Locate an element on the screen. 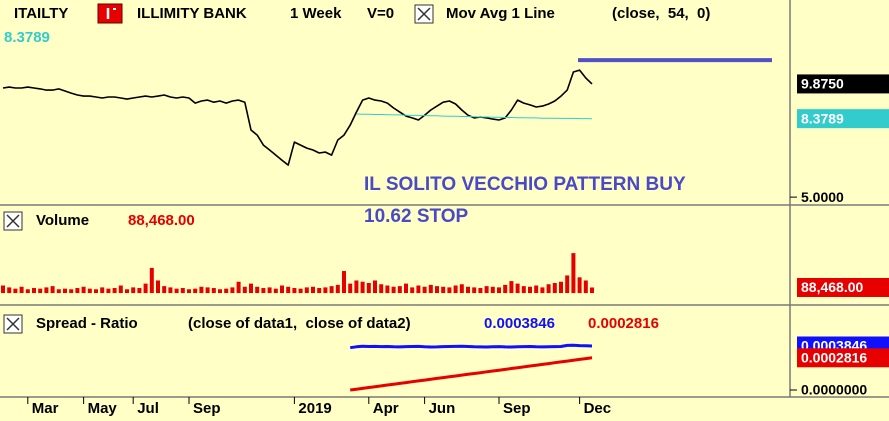  volume-flag: V=0 is located at coordinates (380, 13).